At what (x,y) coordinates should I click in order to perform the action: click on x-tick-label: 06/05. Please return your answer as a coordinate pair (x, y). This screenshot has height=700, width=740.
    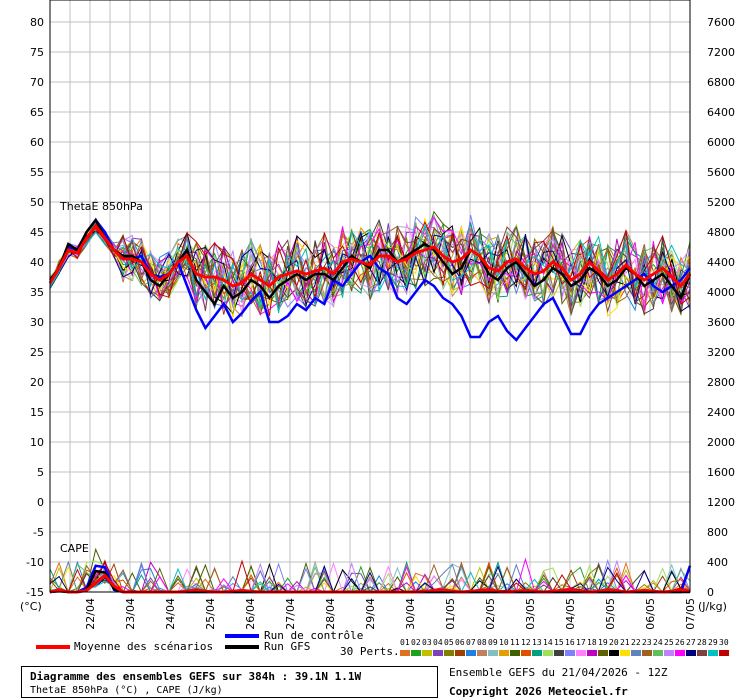
    Looking at the image, I should click on (650, 614).